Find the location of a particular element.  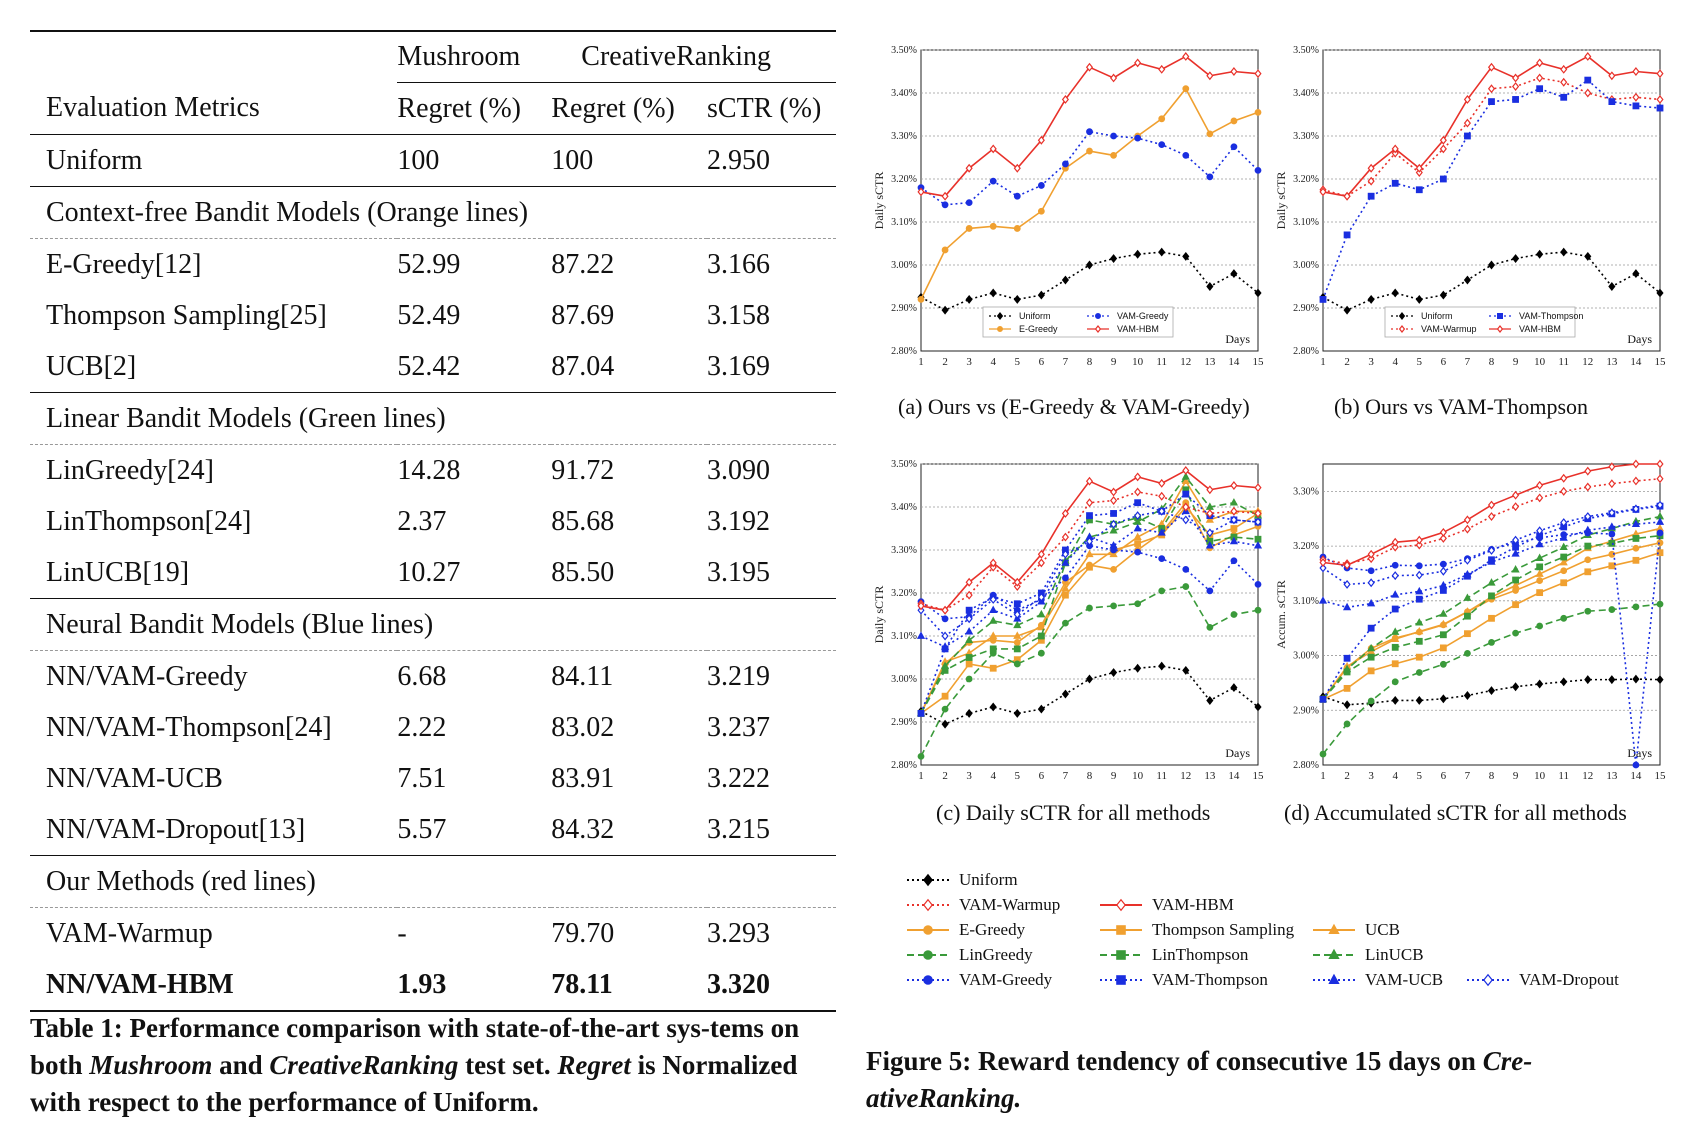

section-row: Our Methods (red lines) is located at coordinates (433, 881).